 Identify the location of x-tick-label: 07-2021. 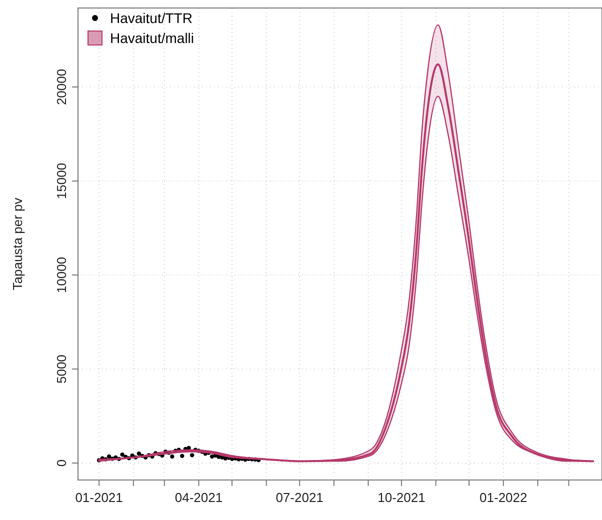
(300, 497).